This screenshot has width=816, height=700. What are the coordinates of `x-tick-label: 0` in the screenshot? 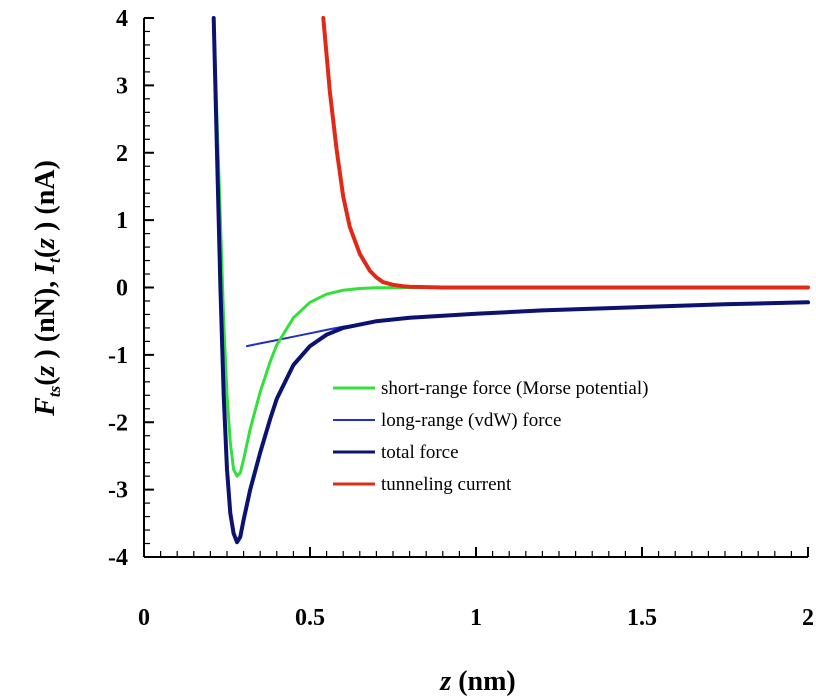 It's located at (144, 618).